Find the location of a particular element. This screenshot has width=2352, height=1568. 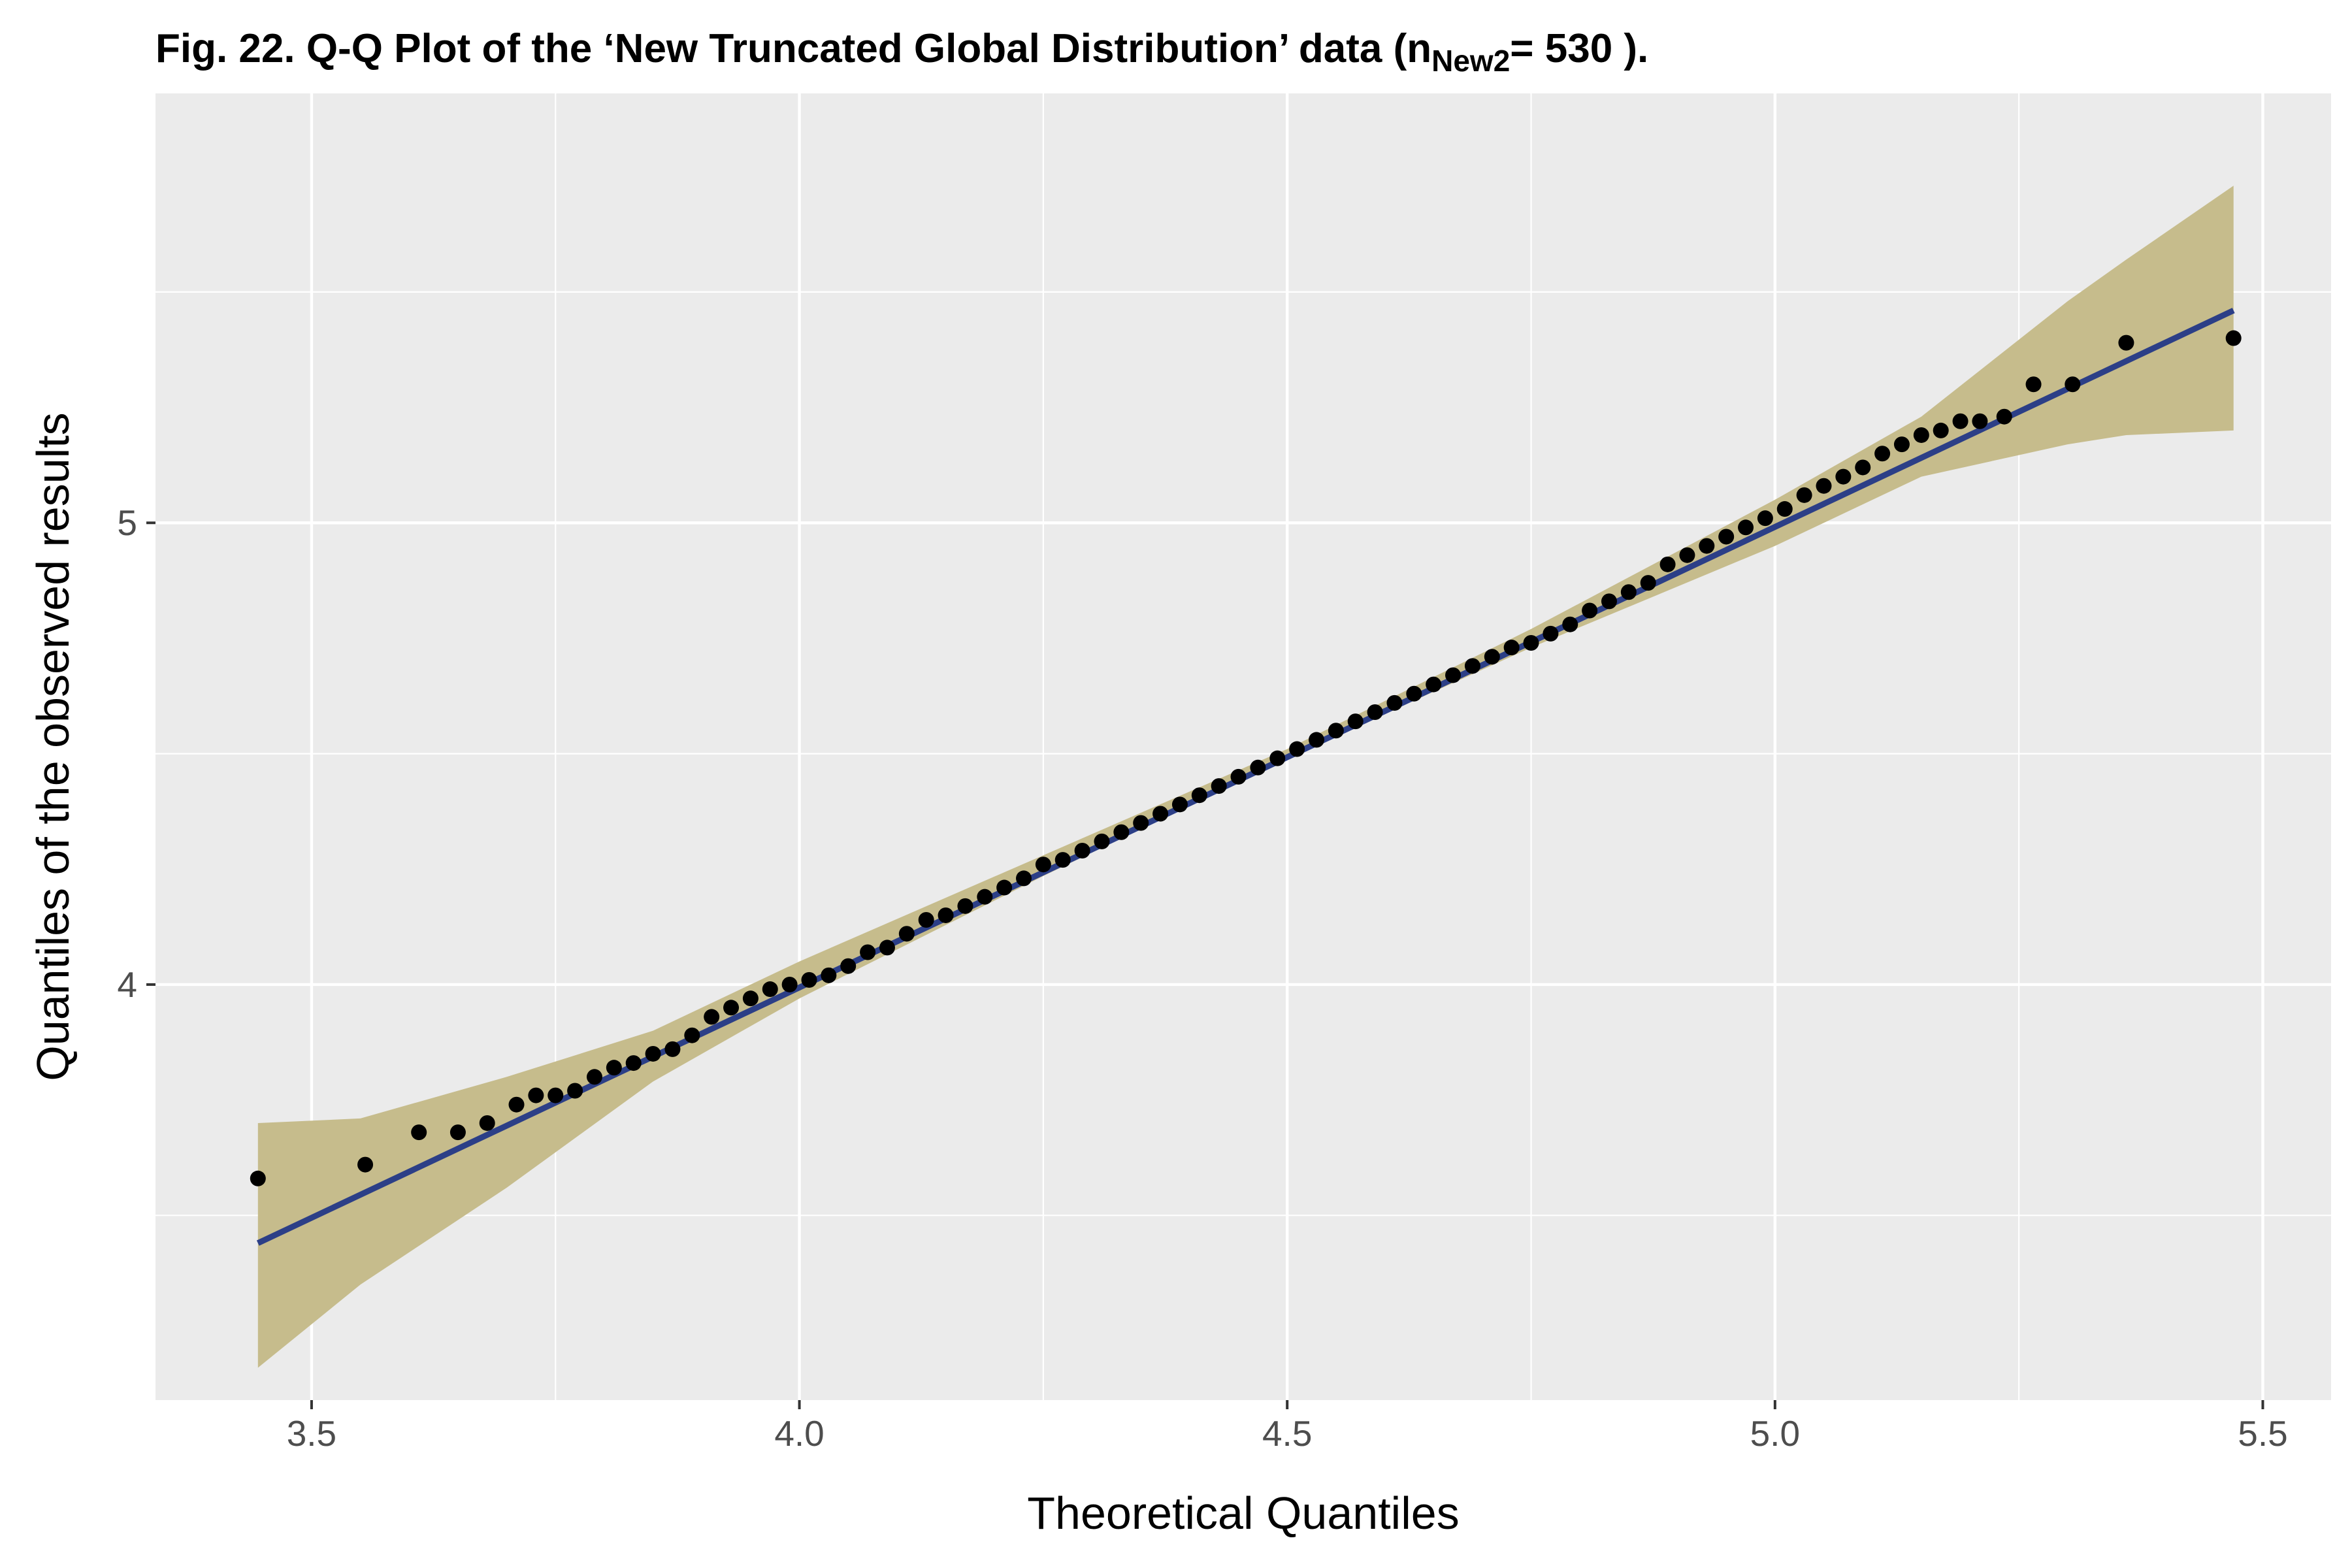

x-axis: 3.5 4.0 4.5 5.0 5.5 is located at coordinates (1287, 1427).